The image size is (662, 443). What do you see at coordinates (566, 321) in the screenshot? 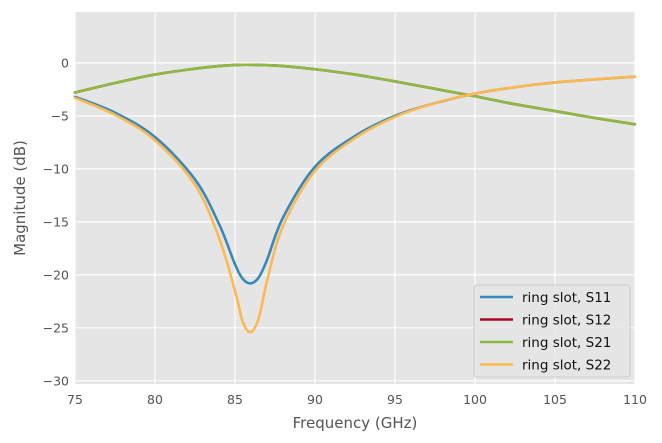
I see `legend-label: ring slot, S12` at bounding box center [566, 321].